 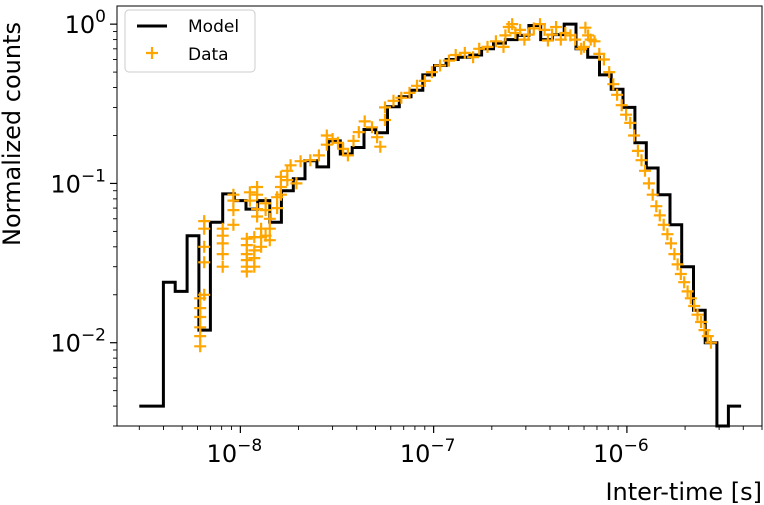 I want to click on x-tick-label: 10⁻⁷, so click(x=428, y=452).